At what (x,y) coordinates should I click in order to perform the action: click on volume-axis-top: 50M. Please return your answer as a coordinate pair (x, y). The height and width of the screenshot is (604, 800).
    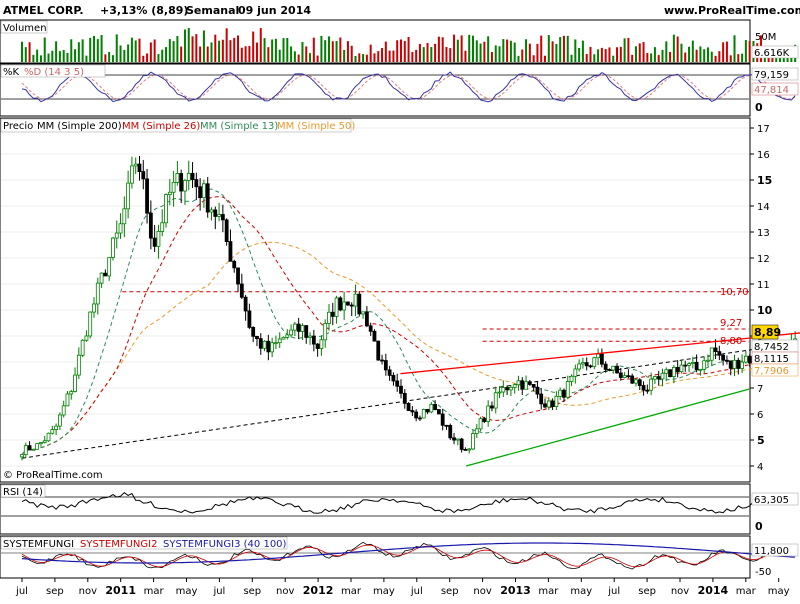
    Looking at the image, I should click on (765, 37).